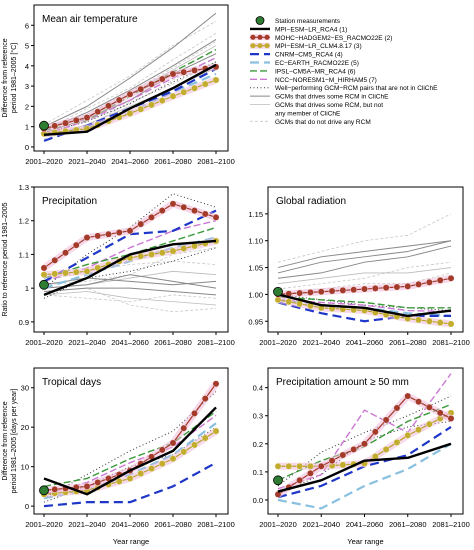 The image size is (474, 550). Describe the element at coordinates (311, 29) in the screenshot. I see `legend-entry: MPI−ESM−LR_RCA4 (1)` at that location.